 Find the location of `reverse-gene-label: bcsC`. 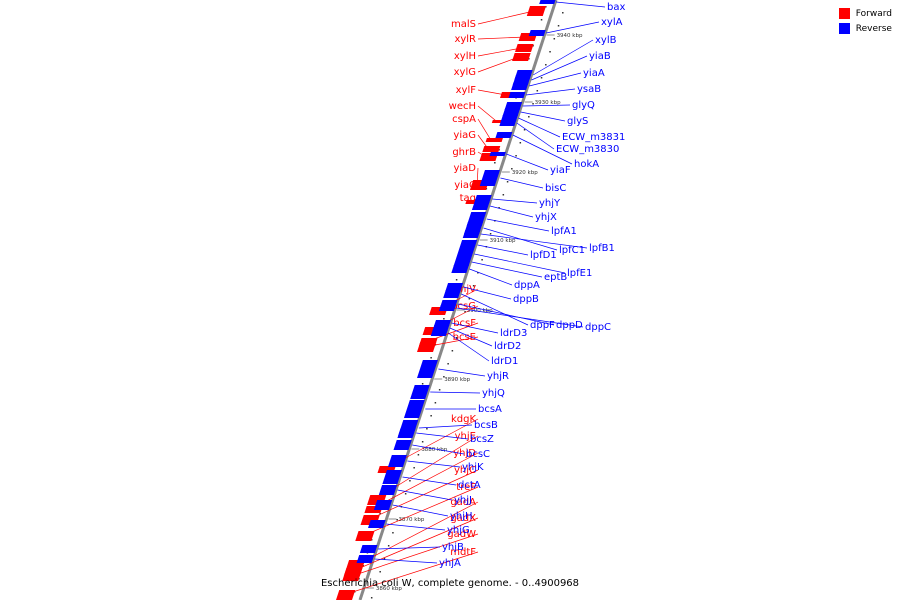

reverse-gene-label: bcsC is located at coordinates (478, 454).